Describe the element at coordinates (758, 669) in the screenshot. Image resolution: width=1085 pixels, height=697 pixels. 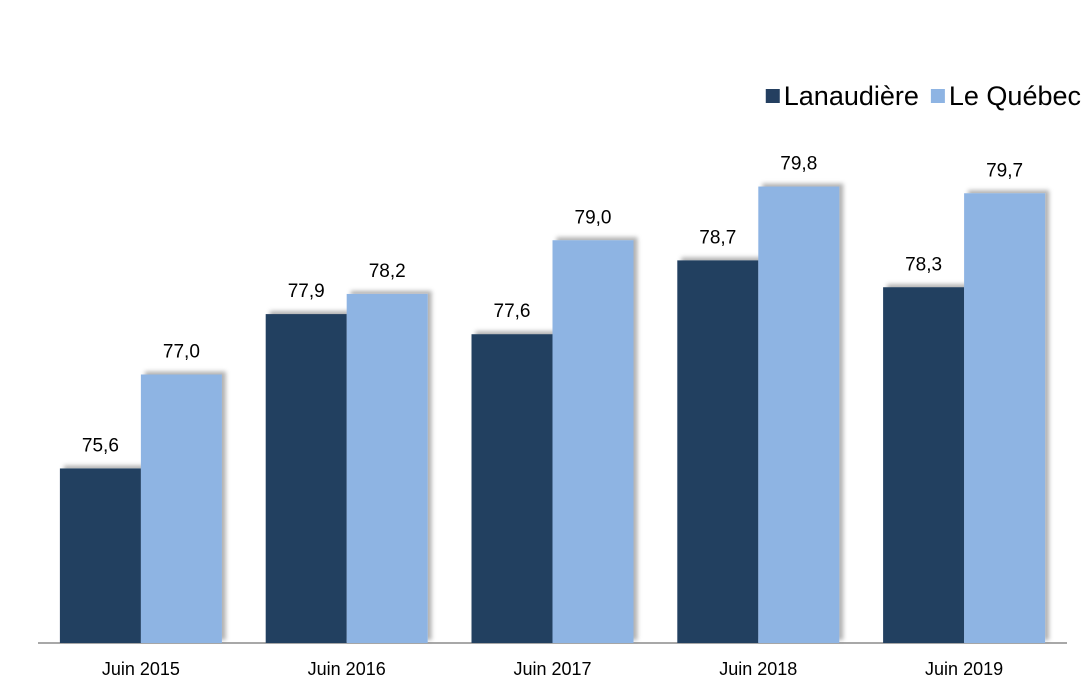
I see `x-tick-label: Juin 2018` at that location.